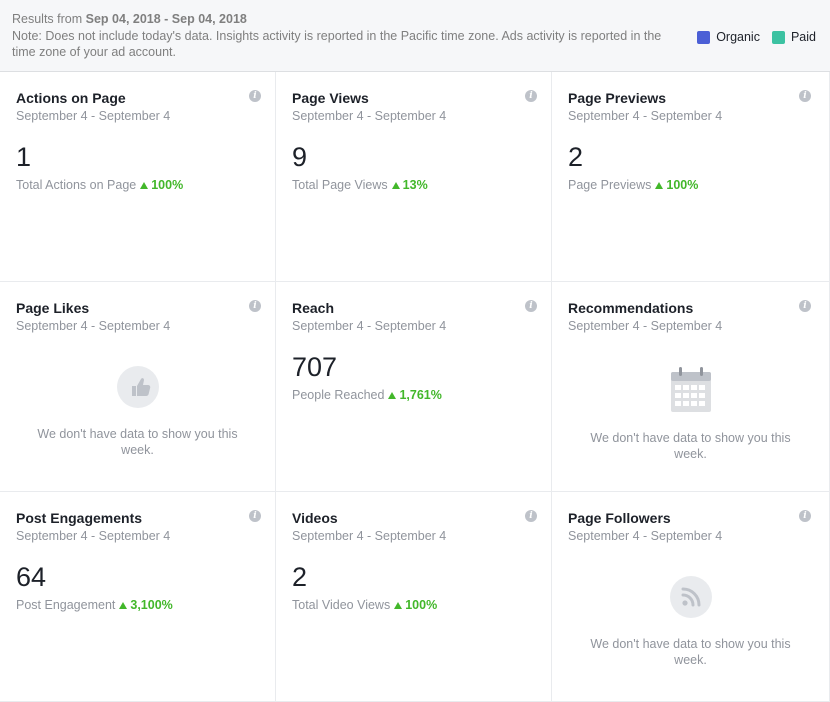 The height and width of the screenshot is (702, 830). What do you see at coordinates (704, 37) in the screenshot?
I see `organic-swatch` at bounding box center [704, 37].